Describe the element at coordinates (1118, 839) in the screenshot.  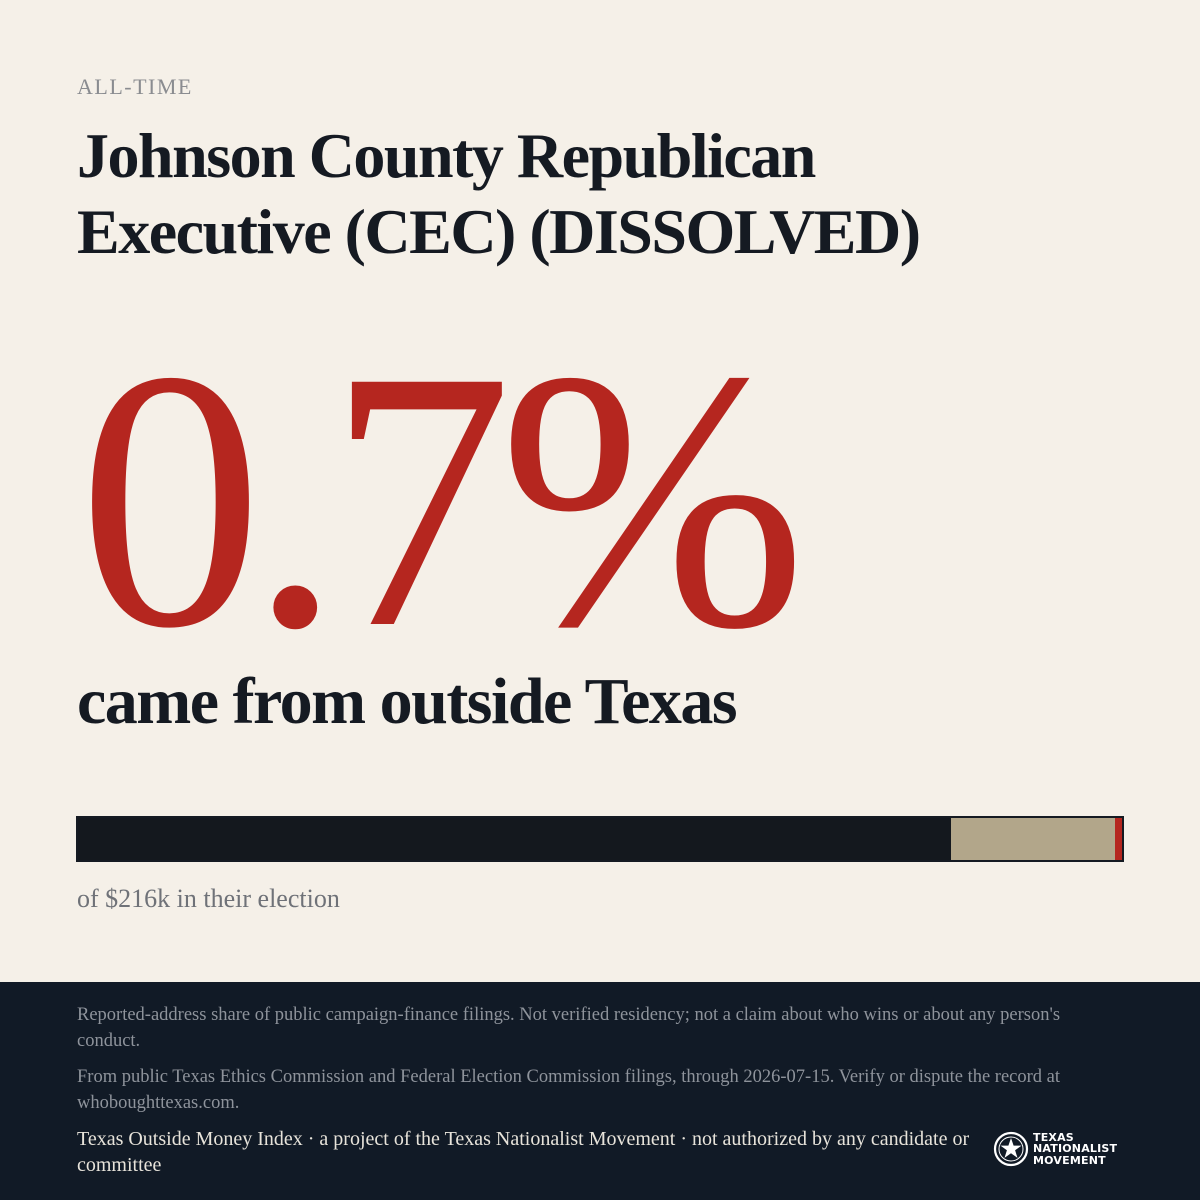
I see `bar-segment-outside-texas` at that location.